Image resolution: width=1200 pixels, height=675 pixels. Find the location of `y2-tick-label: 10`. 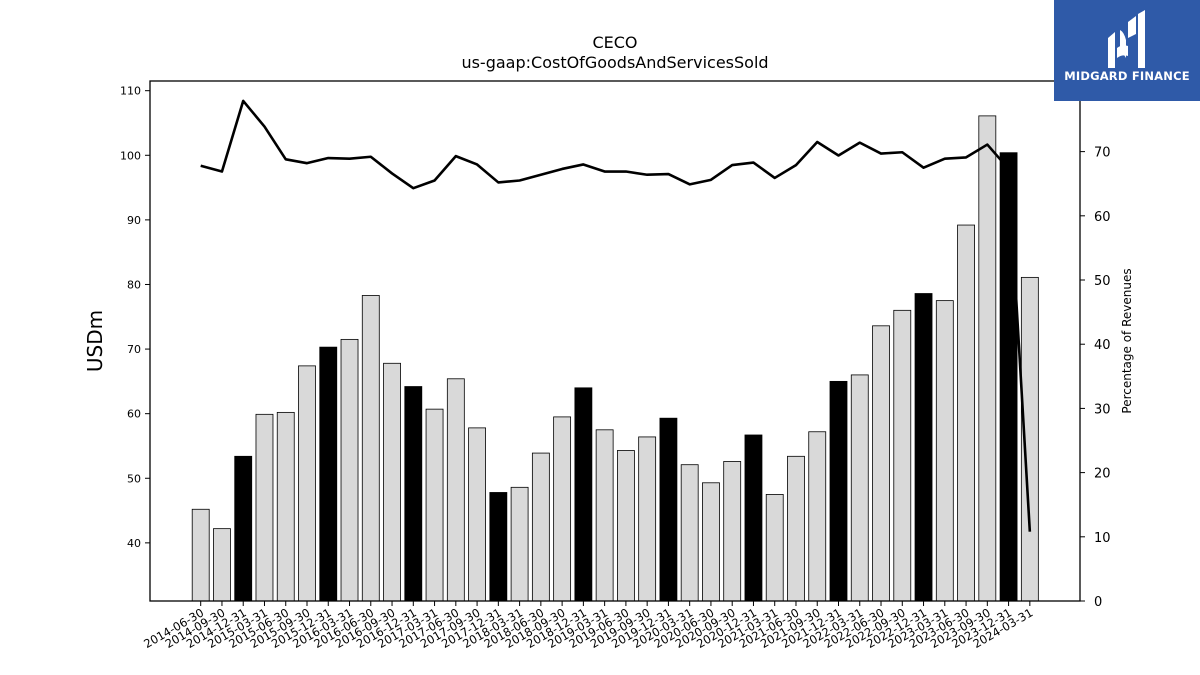

y2-tick-label: 10 is located at coordinates (1102, 538).